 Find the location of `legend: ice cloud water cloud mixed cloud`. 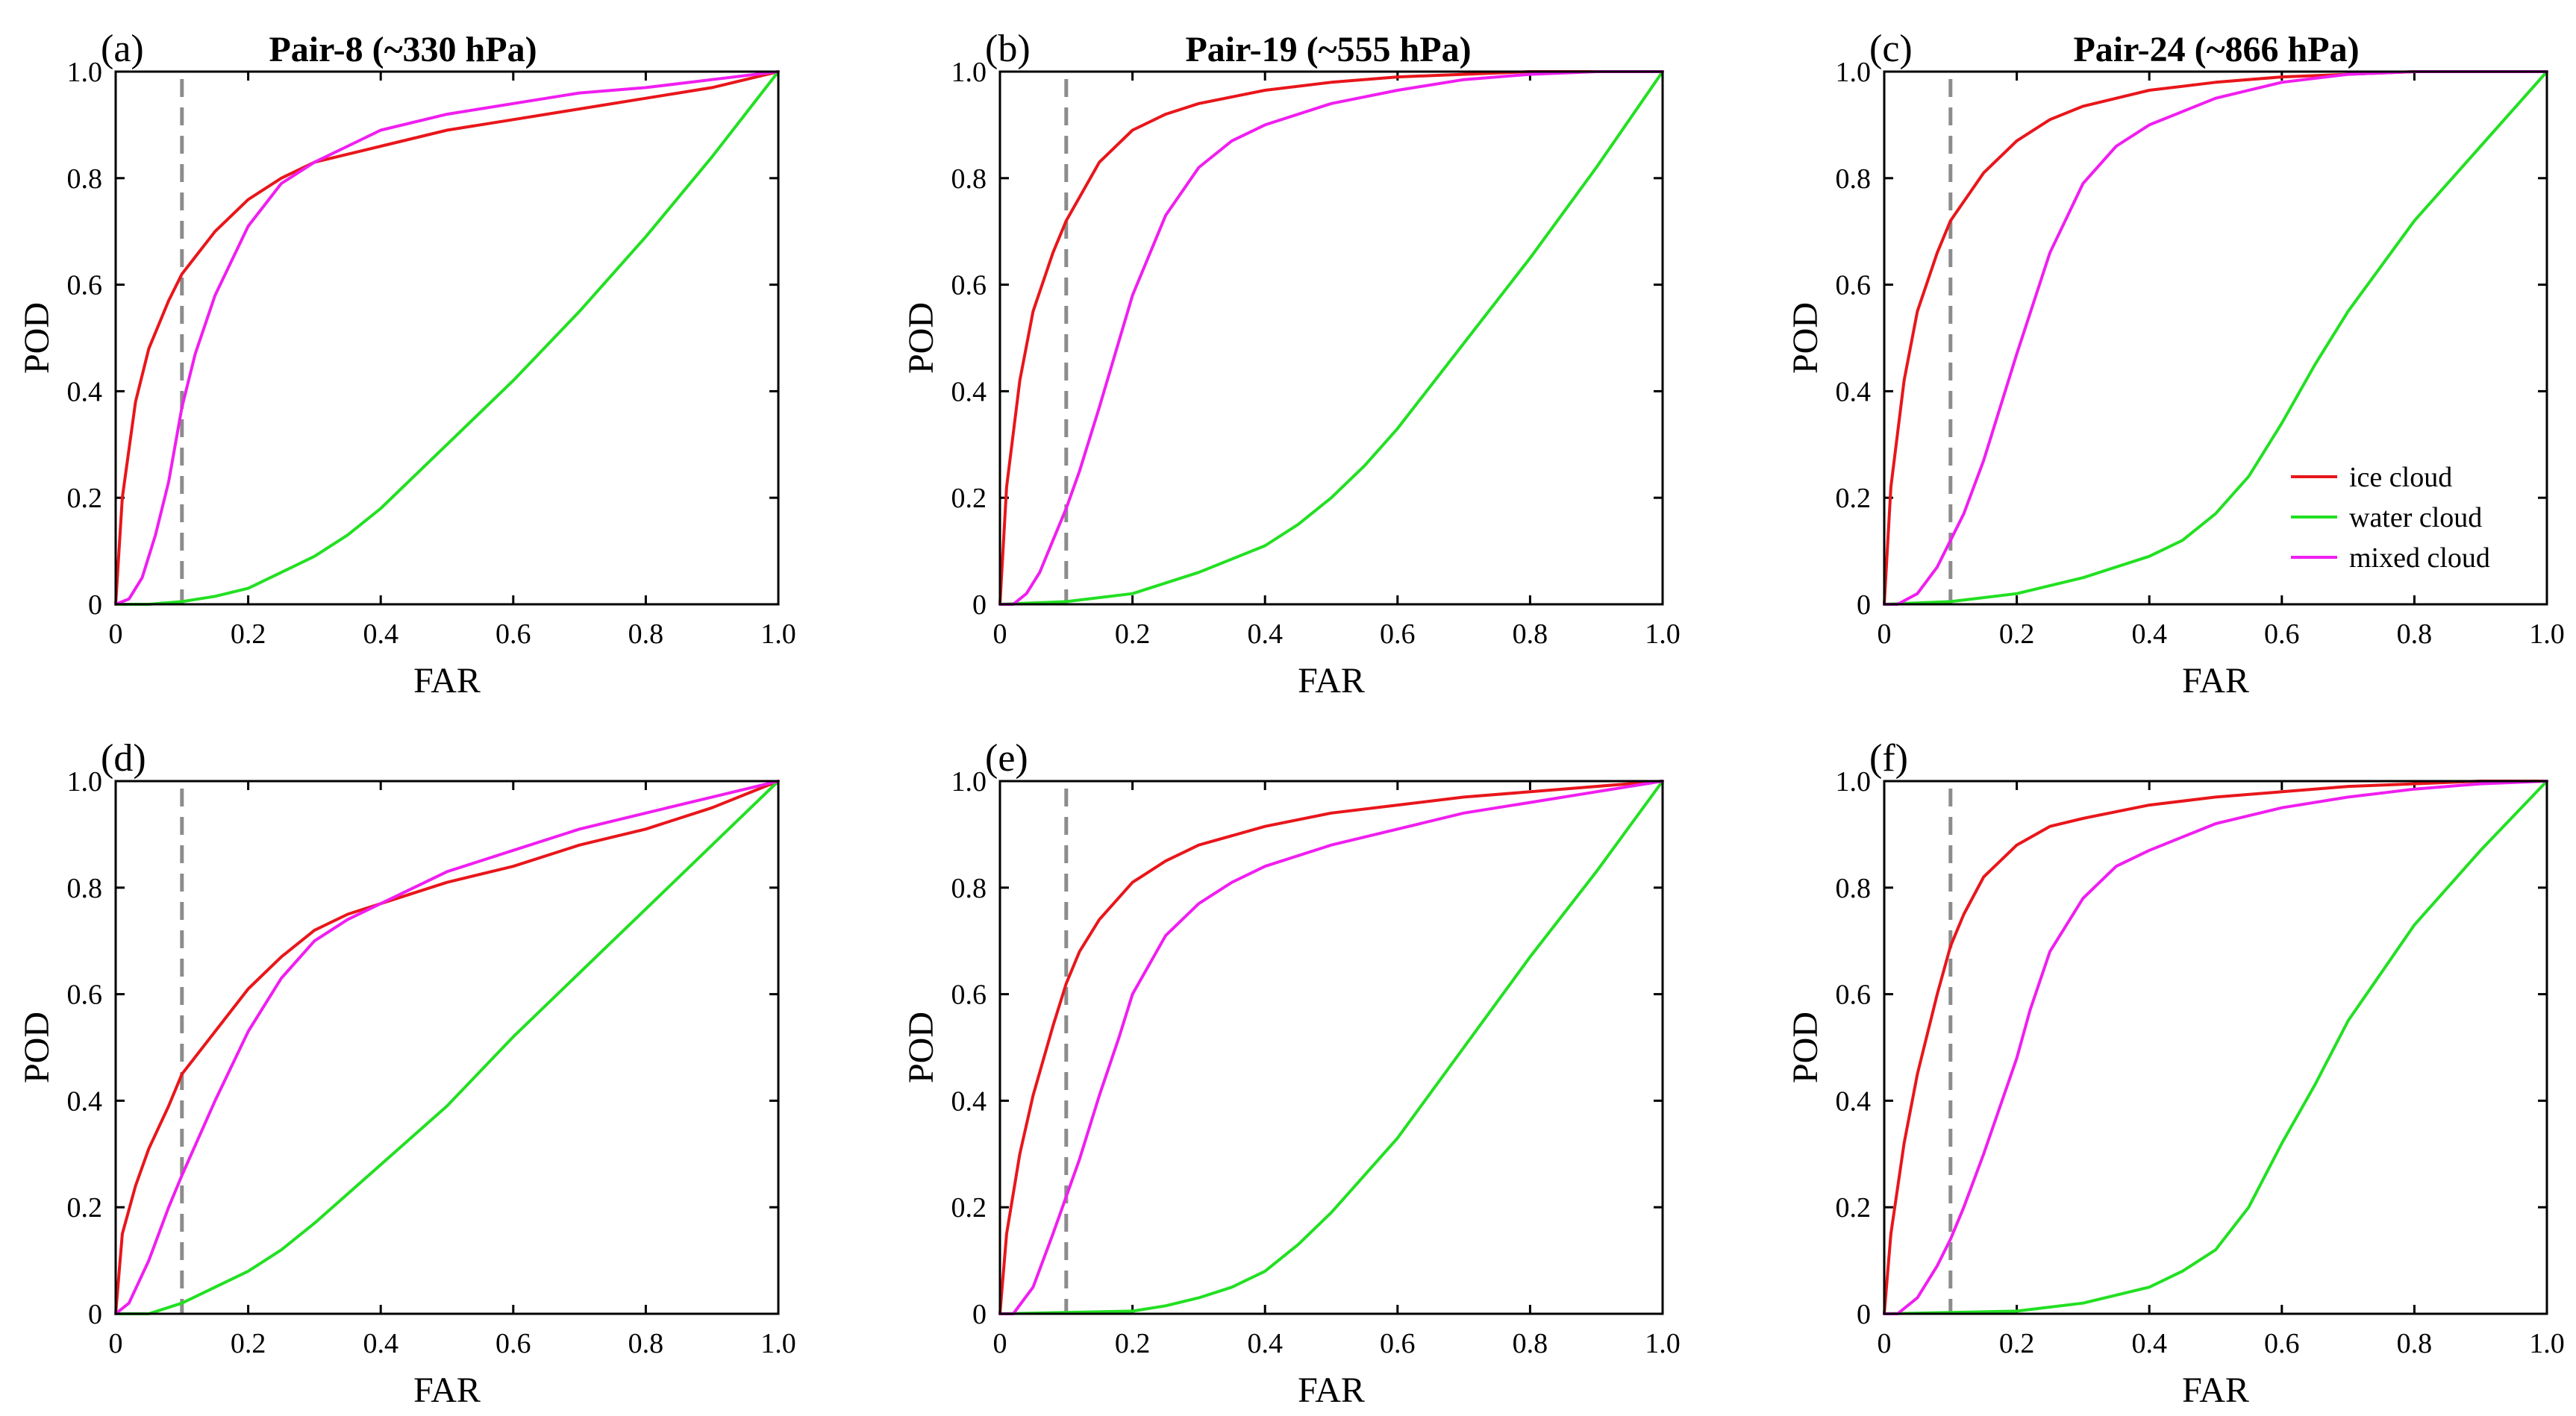

legend: ice cloud water cloud mixed cloud is located at coordinates (2390, 518).